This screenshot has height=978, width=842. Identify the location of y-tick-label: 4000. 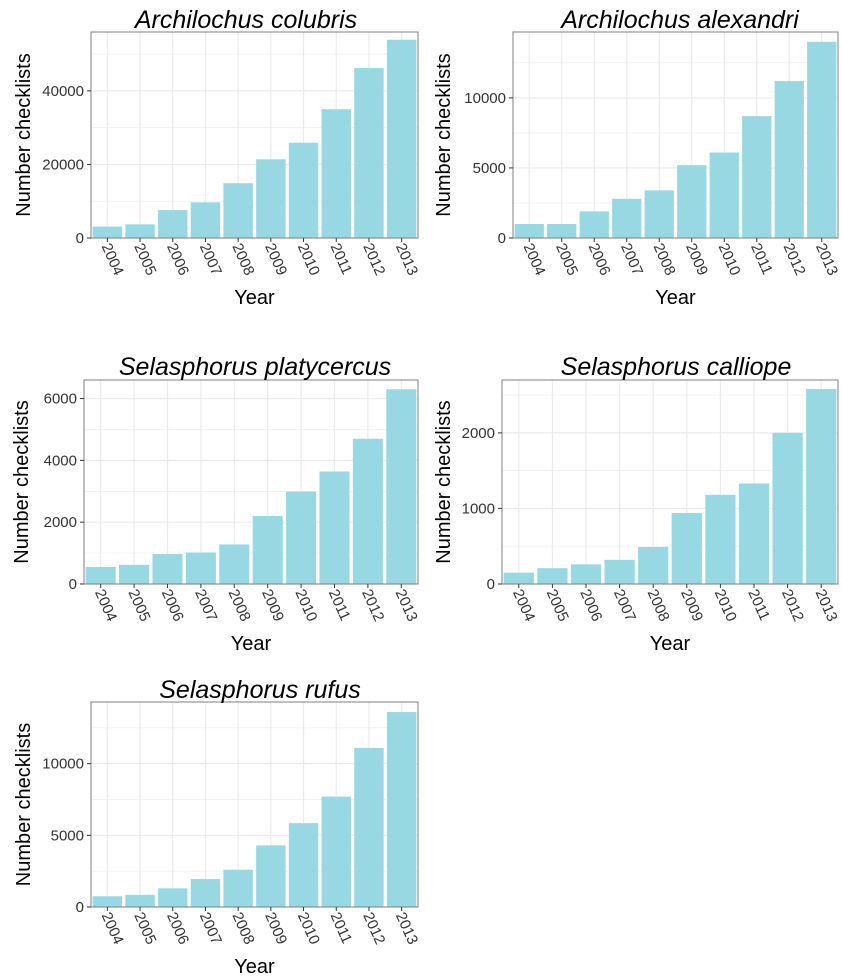
(60, 460).